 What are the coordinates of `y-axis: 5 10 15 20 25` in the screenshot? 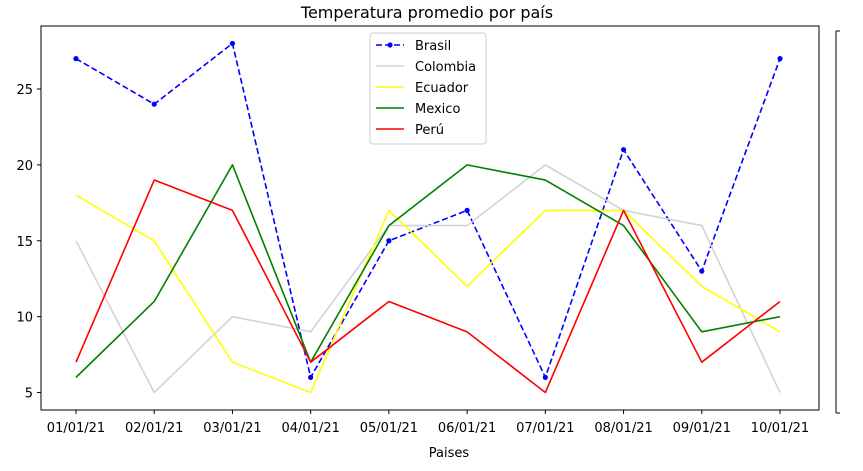 It's located at (28, 242).